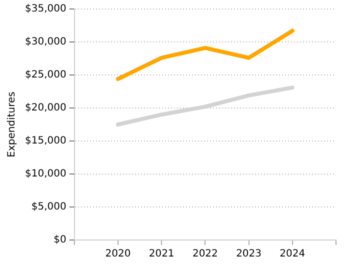 The height and width of the screenshot is (275, 350). Describe the element at coordinates (45, 108) in the screenshot. I see `y-tick-label: $20,000` at that location.